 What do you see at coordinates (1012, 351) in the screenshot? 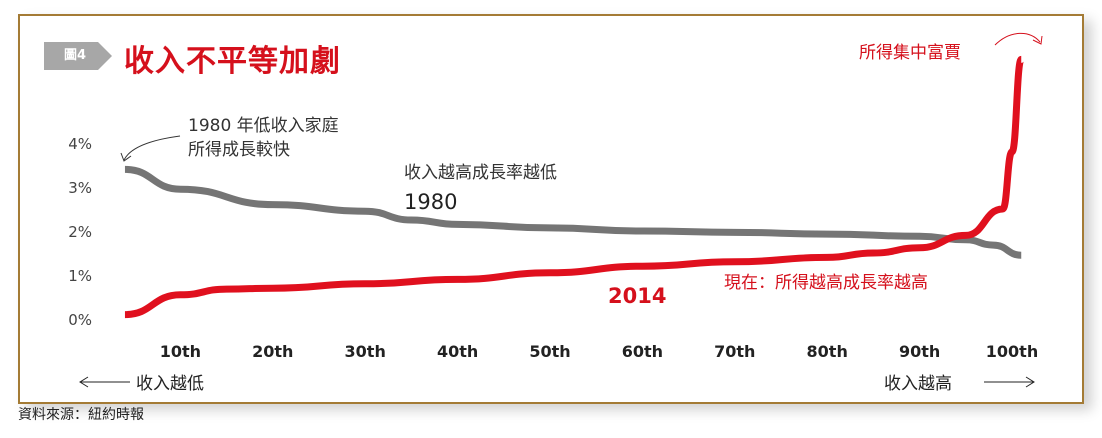
I see `x-tick-label: 100th` at bounding box center [1012, 351].